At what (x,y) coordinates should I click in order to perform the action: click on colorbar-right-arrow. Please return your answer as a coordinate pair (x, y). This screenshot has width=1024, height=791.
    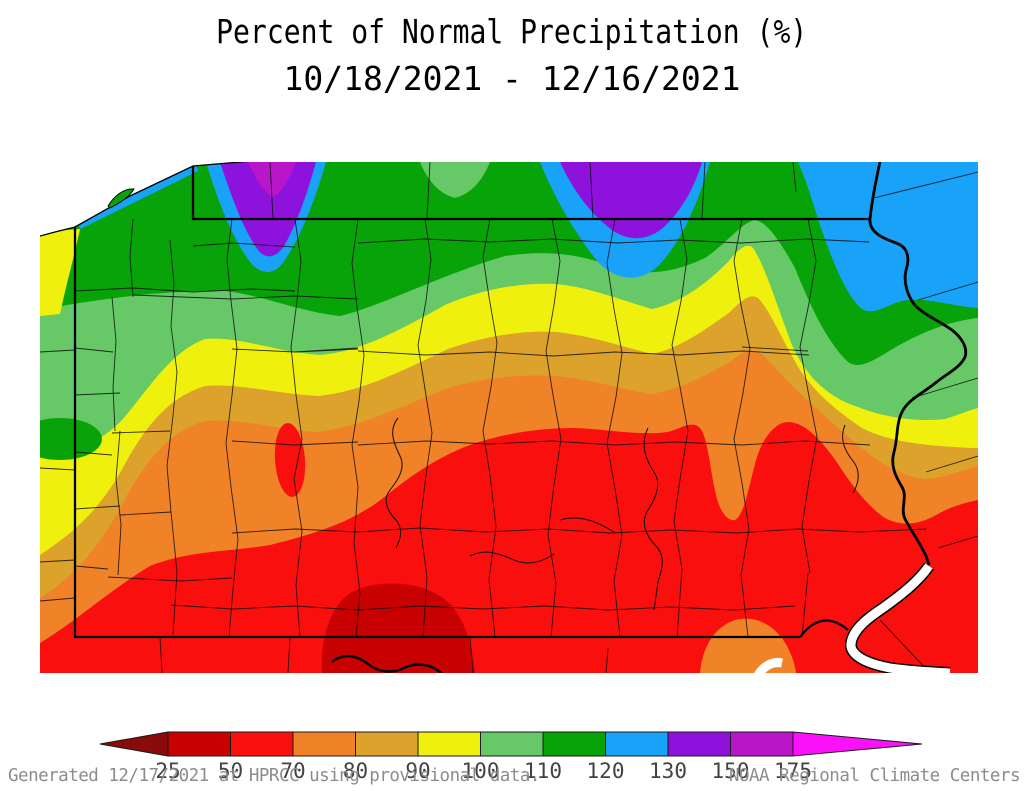
    Looking at the image, I should click on (857, 744).